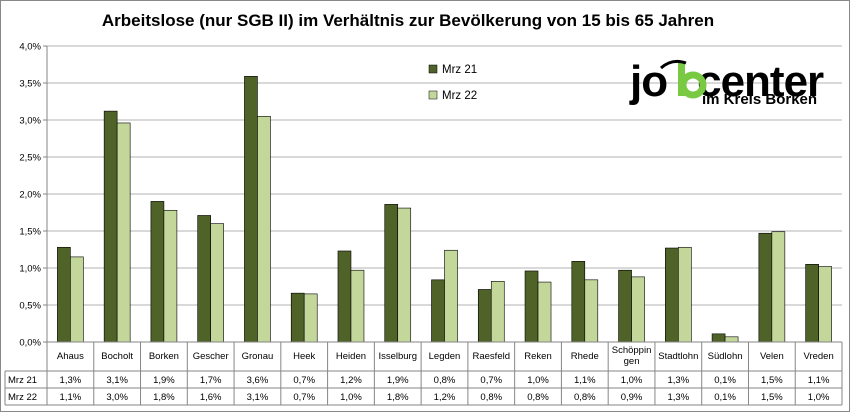 The height and width of the screenshot is (412, 850). Describe the element at coordinates (445, 356) in the screenshot. I see `x-tick-label: Legden` at that location.